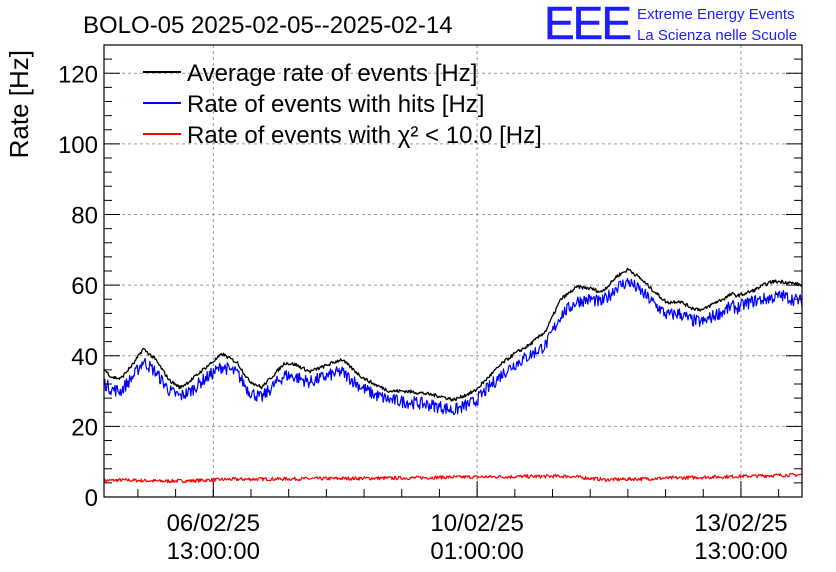 This screenshot has height=572, width=836. Describe the element at coordinates (740, 523) in the screenshot. I see `x-tick-label-date: 13/02/25` at that location.